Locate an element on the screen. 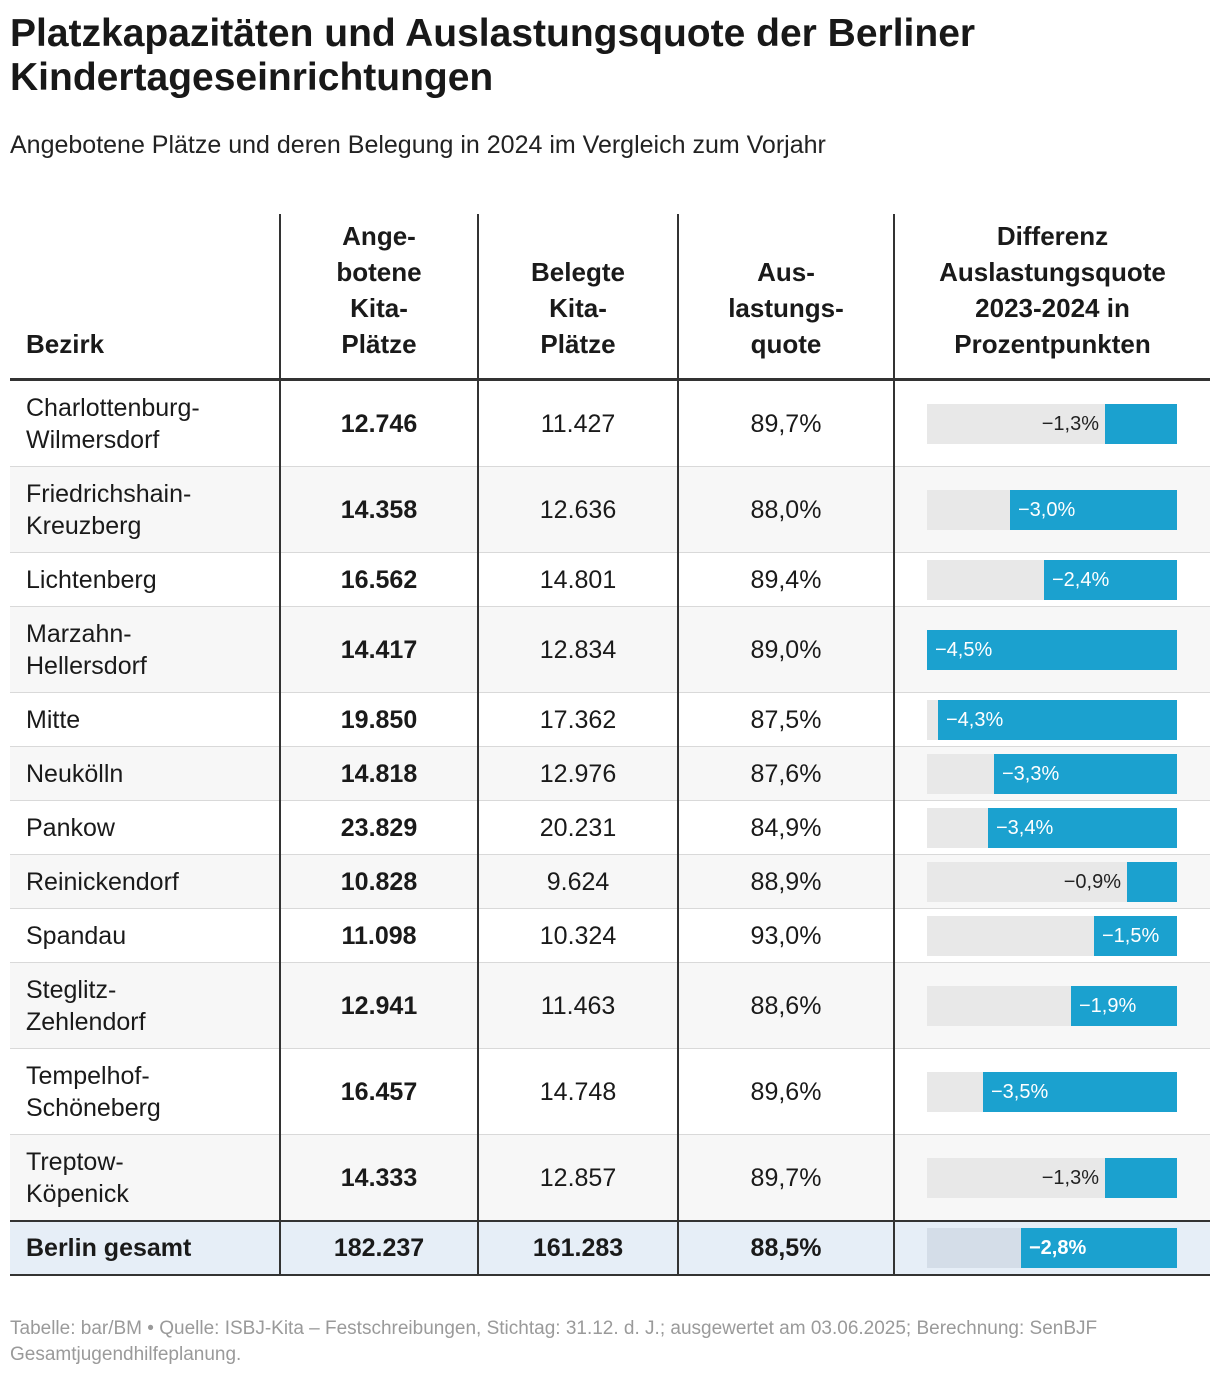 Image resolution: width=1220 pixels, height=1380 pixels. quote-cell: 88,5% is located at coordinates (785, 1248).